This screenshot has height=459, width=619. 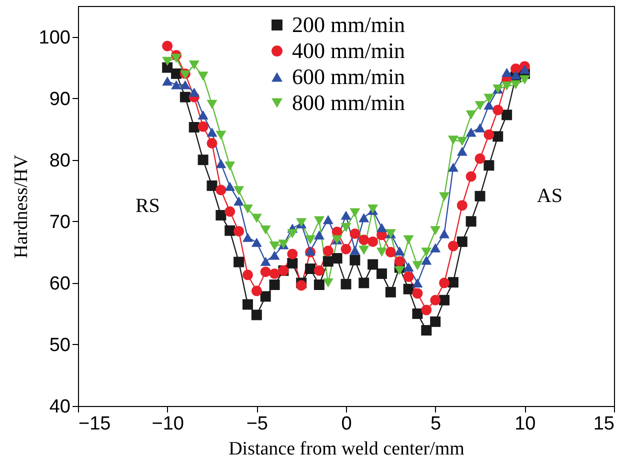 I want to click on y-tick-label: 50, so click(x=59, y=345).